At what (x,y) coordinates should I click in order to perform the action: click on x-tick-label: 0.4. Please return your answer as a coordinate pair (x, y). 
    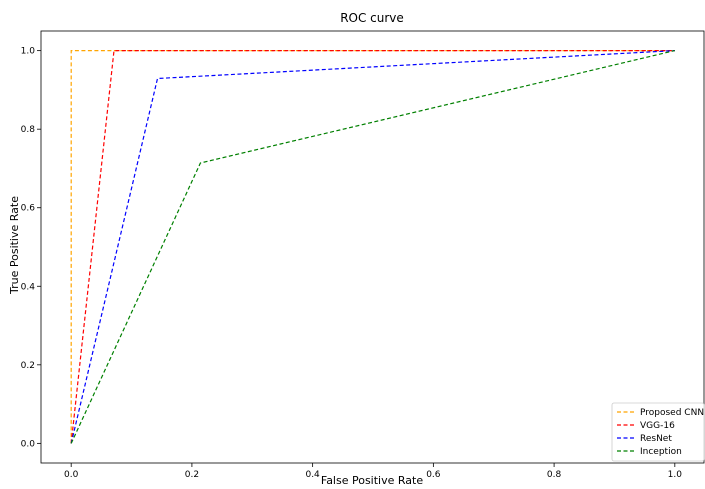
    Looking at the image, I should click on (312, 475).